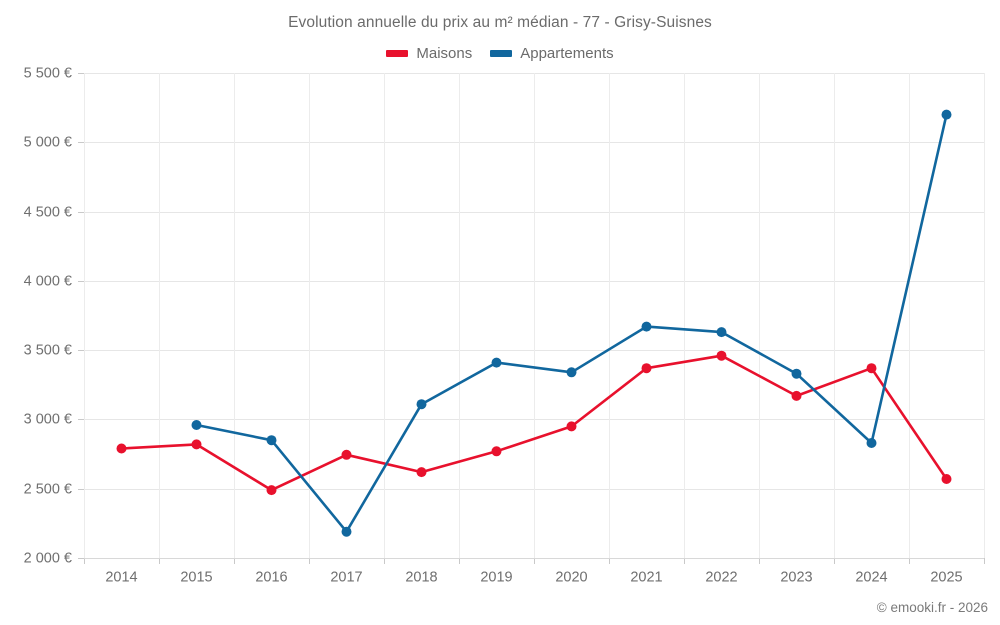 This screenshot has height=625, width=1000. I want to click on legend-item-appartements: Appartements, so click(552, 53).